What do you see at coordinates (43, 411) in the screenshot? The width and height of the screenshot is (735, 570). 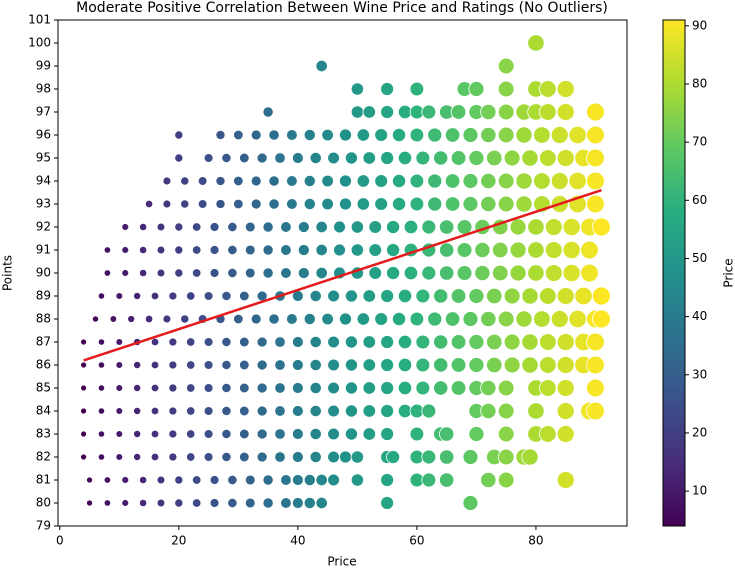 I see `y-tick-label: 84` at bounding box center [43, 411].